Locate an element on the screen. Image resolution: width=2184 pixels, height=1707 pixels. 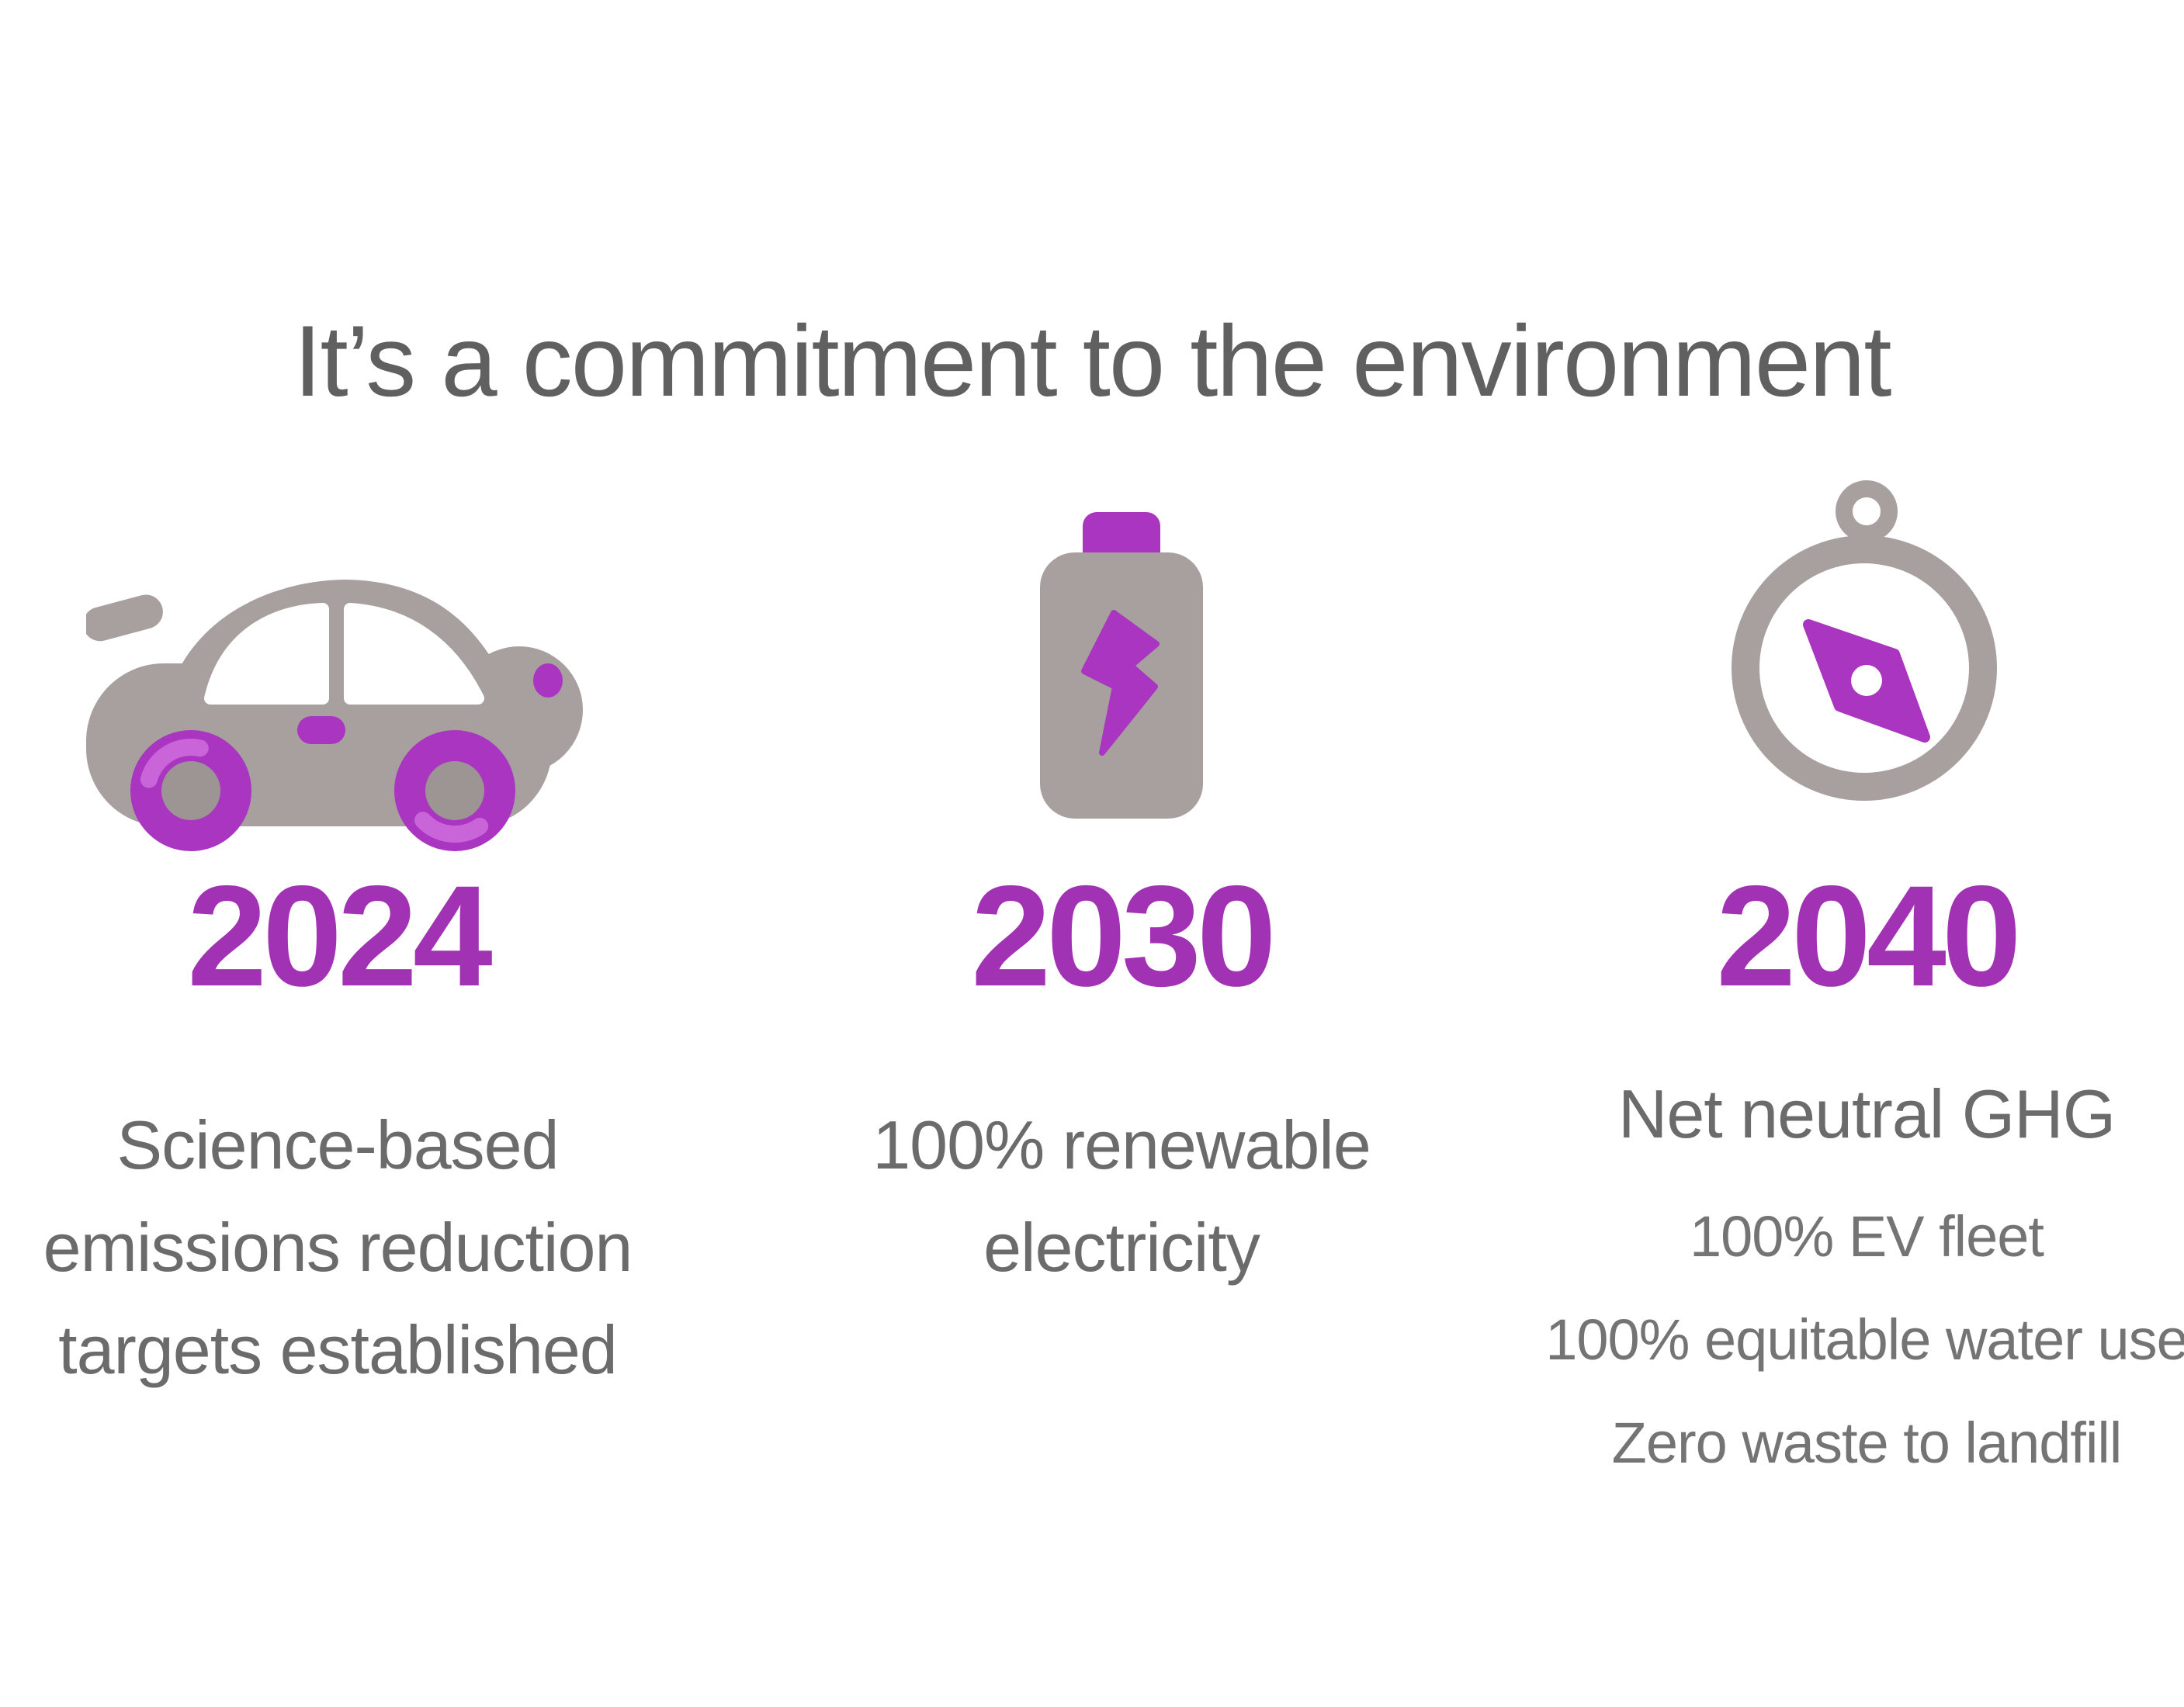
year-label-2040: 2040 is located at coordinates (1869, 936).